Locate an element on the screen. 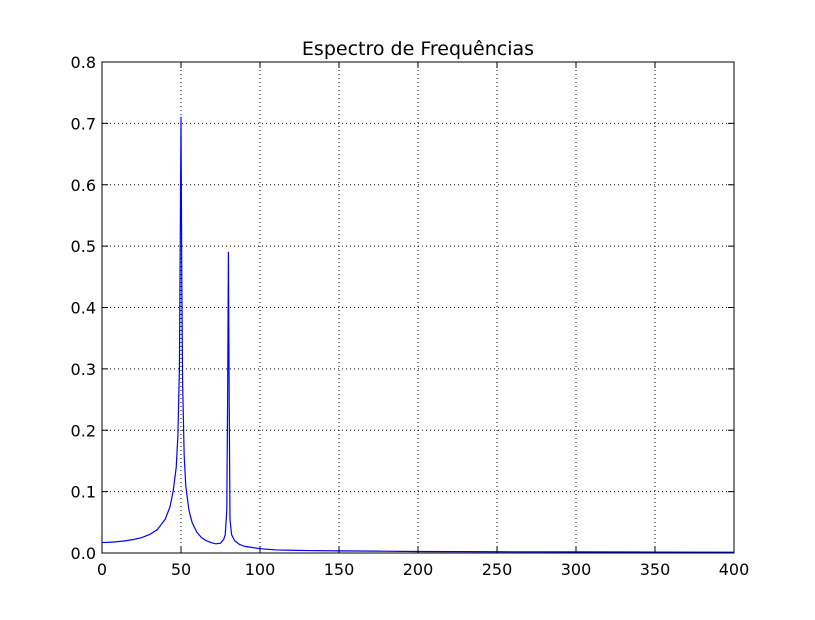 The image size is (815, 620). x-tick-label: 250 is located at coordinates (497, 569).